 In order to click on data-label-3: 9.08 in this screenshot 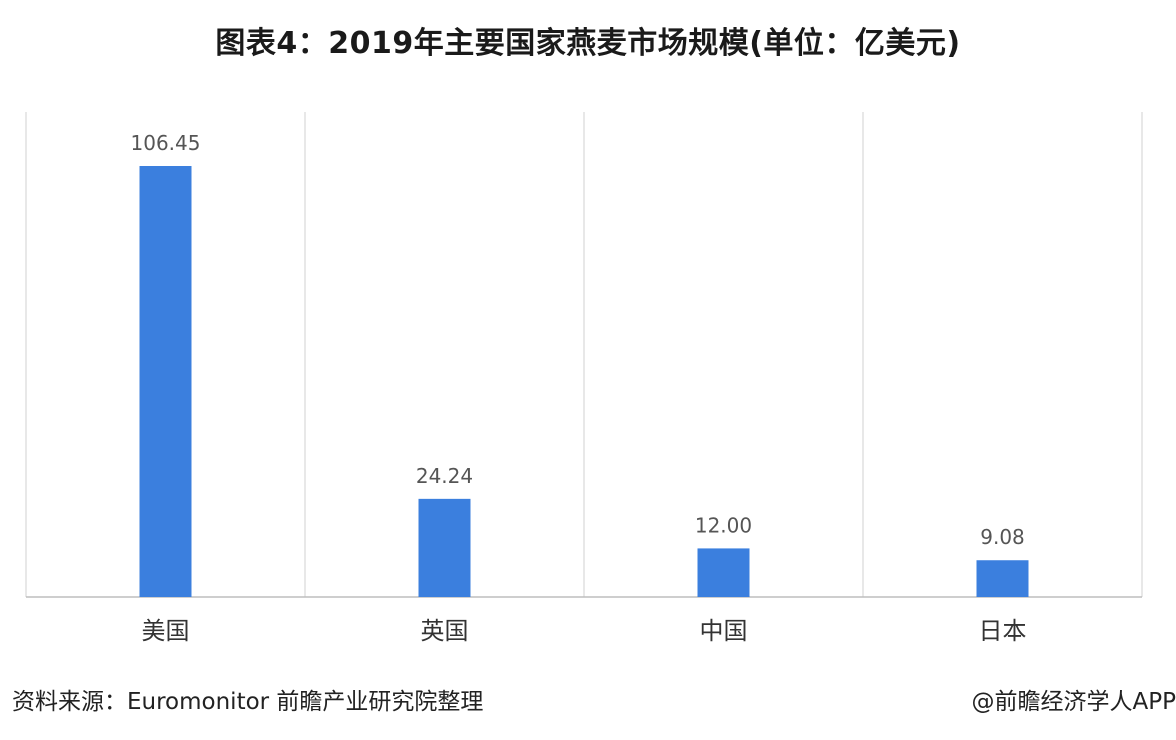, I will do `click(1002, 537)`.